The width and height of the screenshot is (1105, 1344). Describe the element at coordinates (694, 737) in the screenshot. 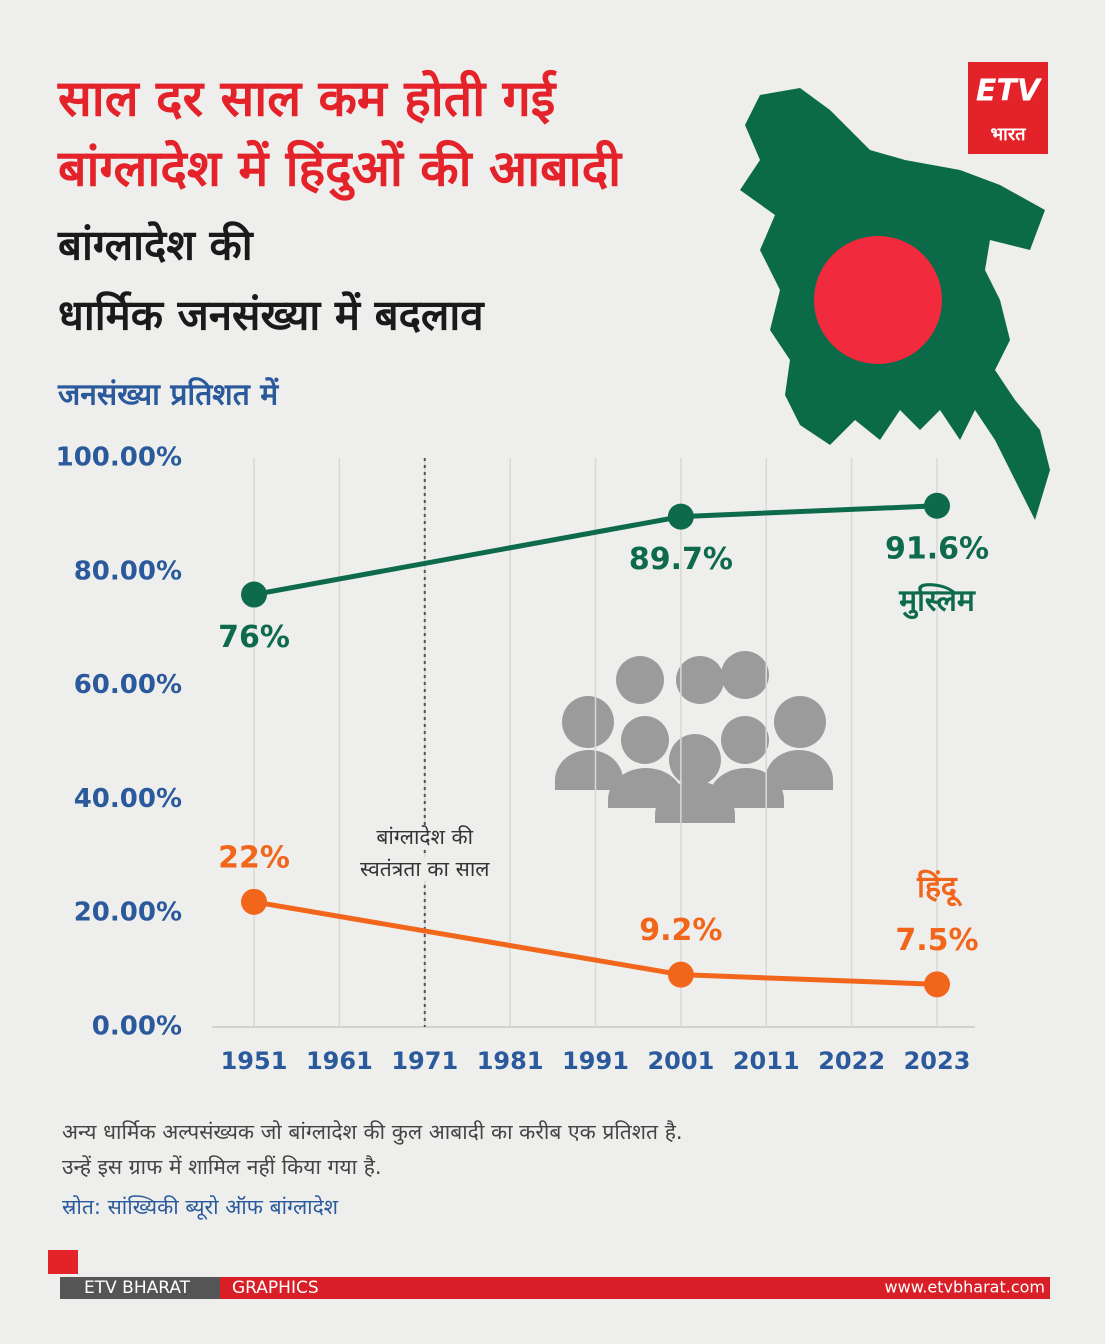

I see `crowd-icon` at that location.